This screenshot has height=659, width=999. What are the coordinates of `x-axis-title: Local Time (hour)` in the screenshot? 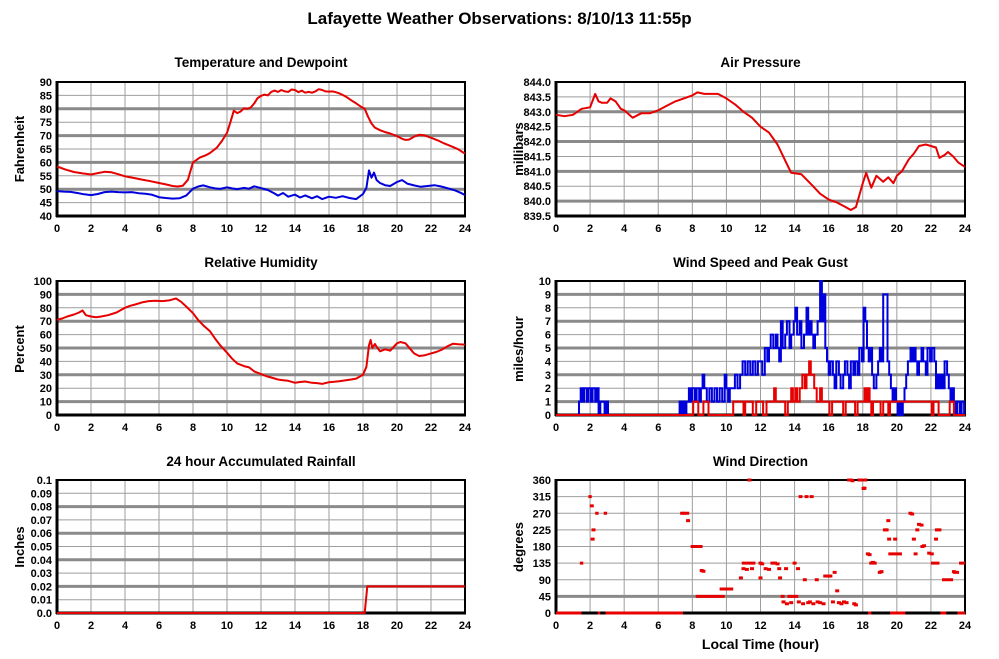 It's located at (760, 644).